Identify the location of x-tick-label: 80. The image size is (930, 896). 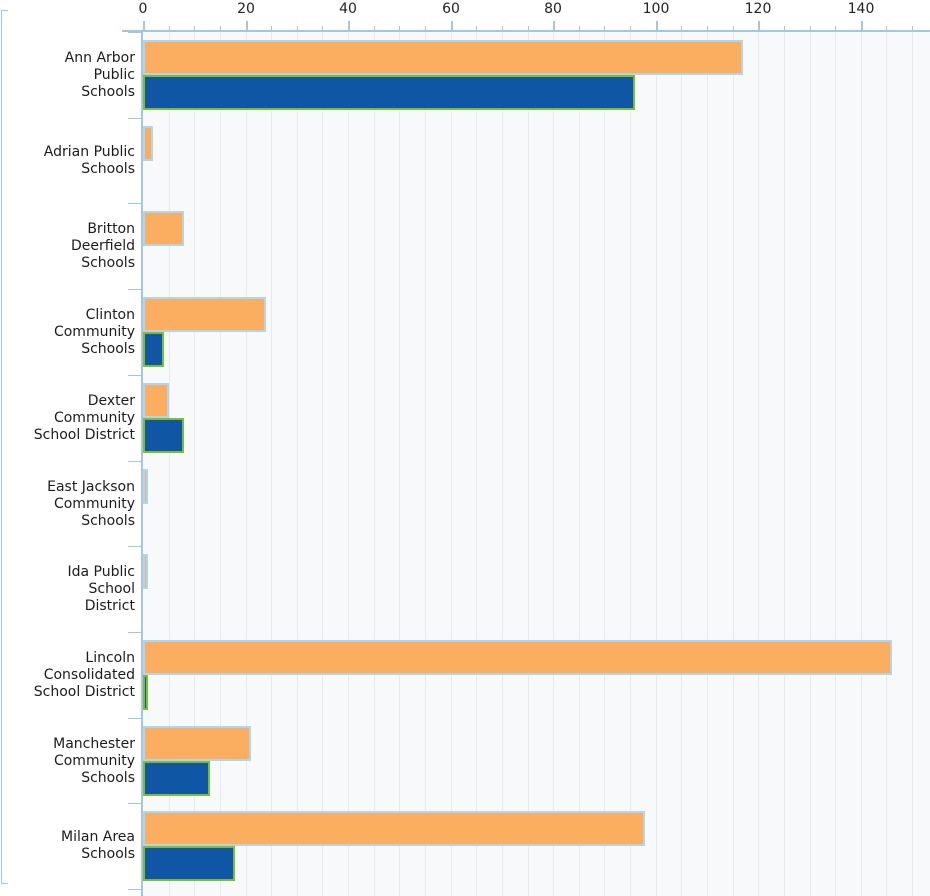
(553, 9).